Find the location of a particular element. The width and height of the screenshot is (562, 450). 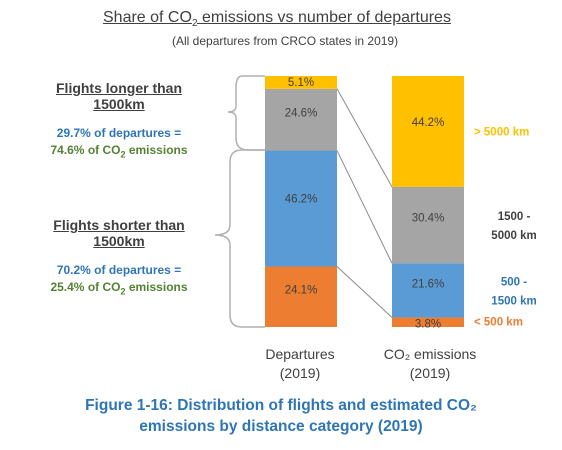

category-label-2-0: 1500 - is located at coordinates (514, 217).